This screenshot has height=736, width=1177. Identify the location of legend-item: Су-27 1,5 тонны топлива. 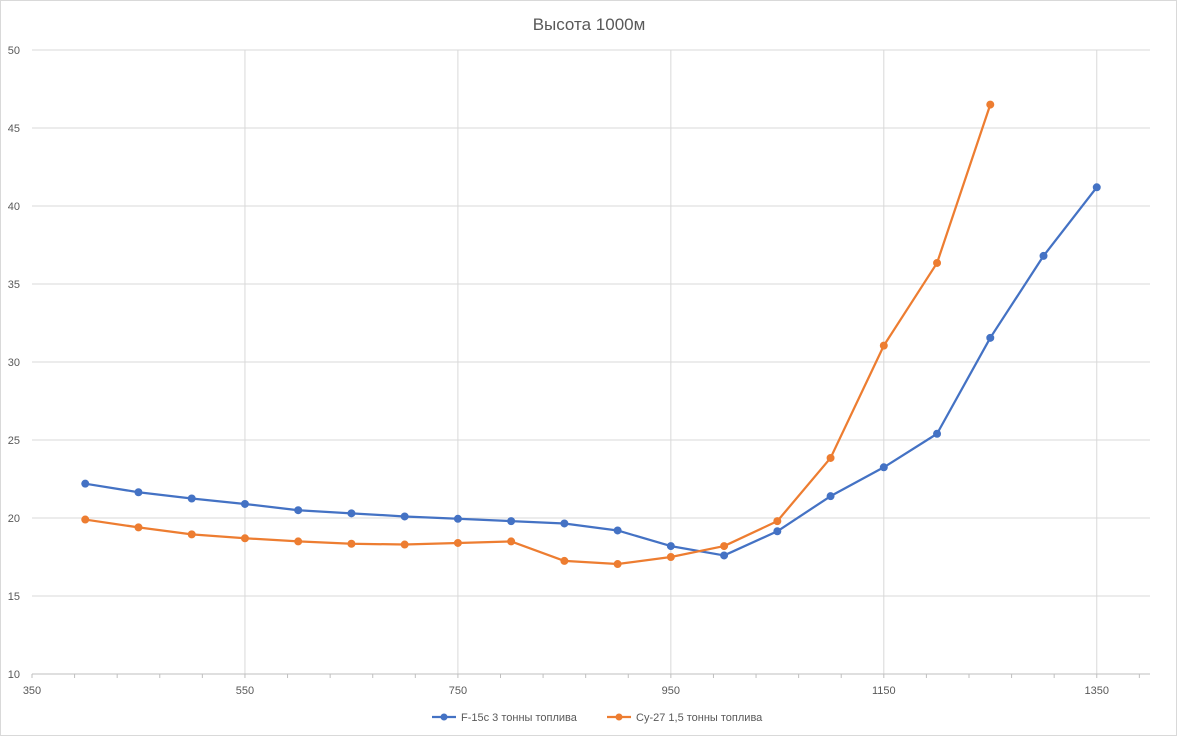
(685, 718).